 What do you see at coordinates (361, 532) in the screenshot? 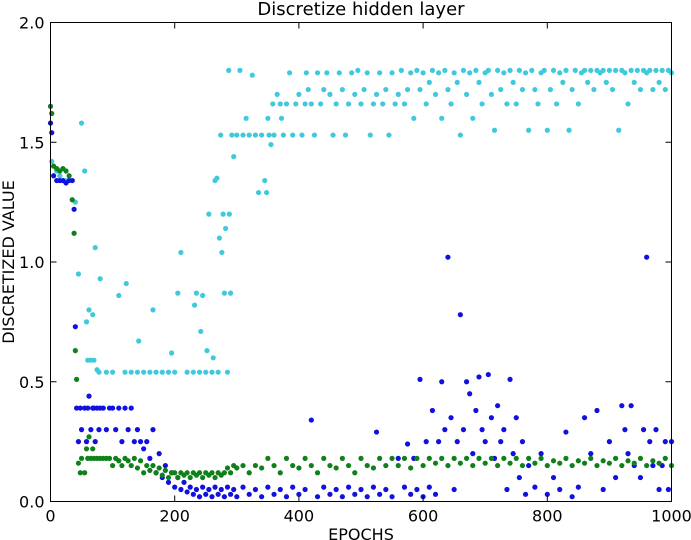
I see `x-axis-title: EPOCHS` at bounding box center [361, 532].